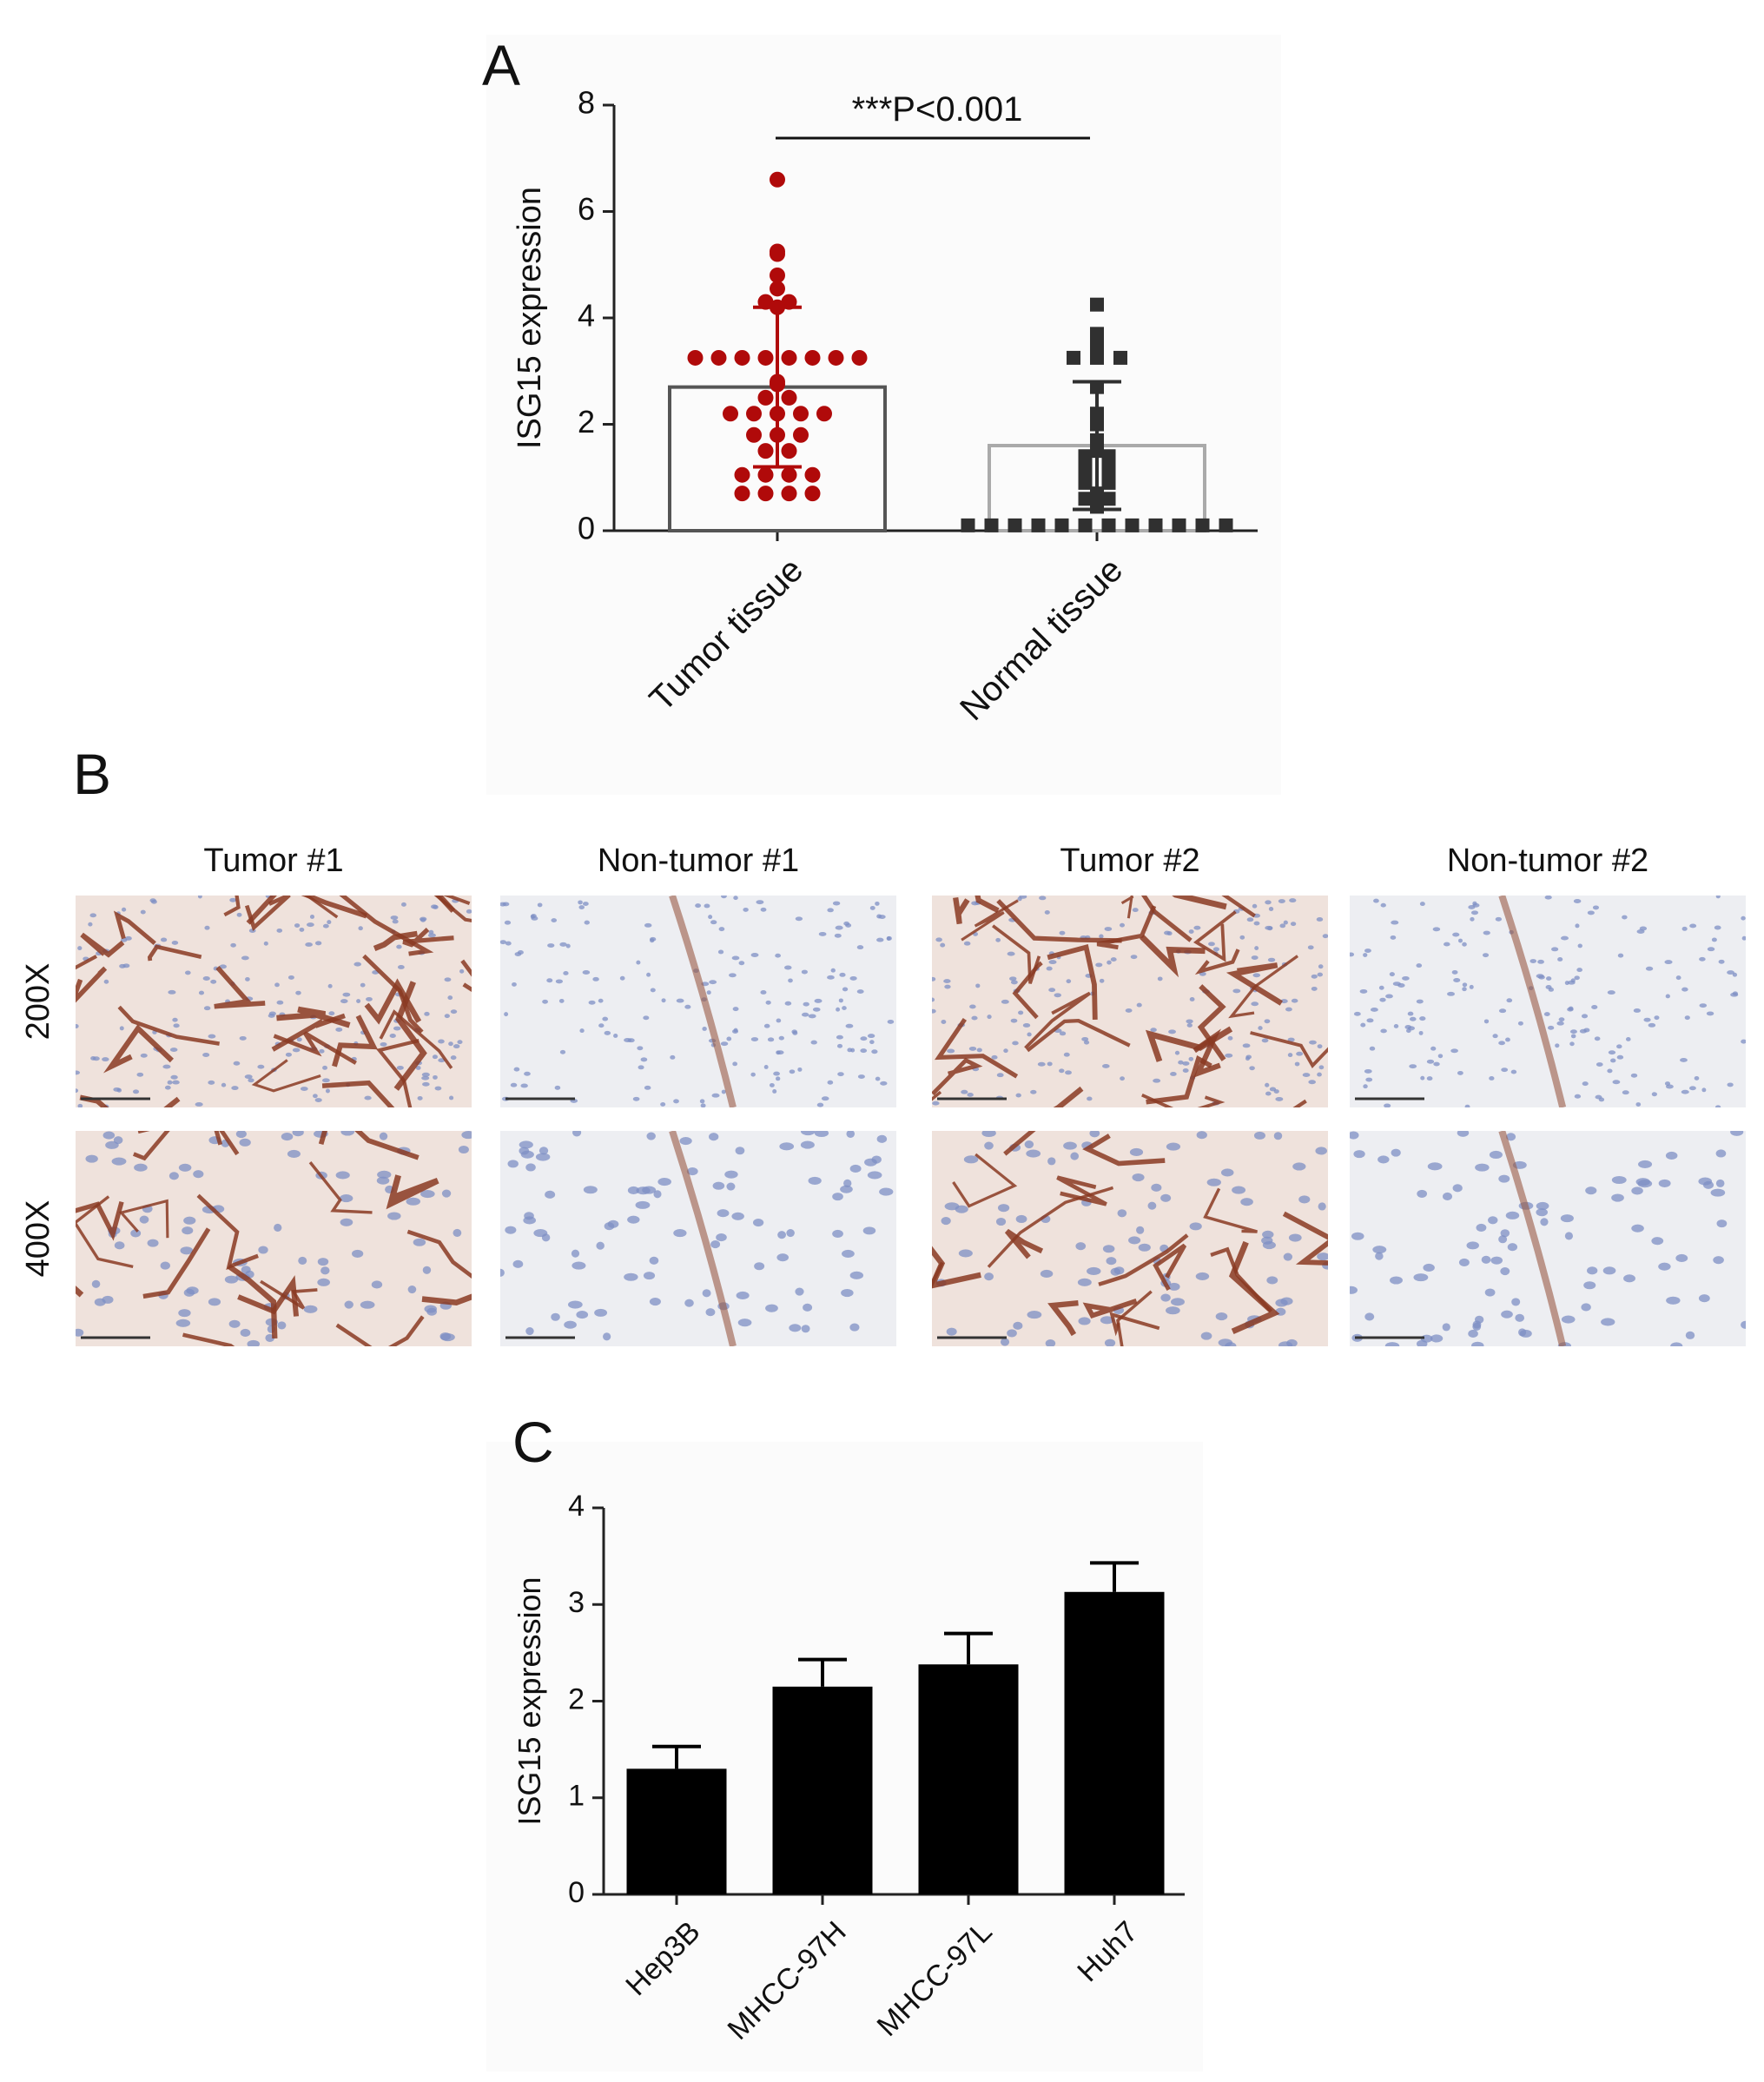  Describe the element at coordinates (698, 1239) in the screenshot. I see `image-content` at that location.